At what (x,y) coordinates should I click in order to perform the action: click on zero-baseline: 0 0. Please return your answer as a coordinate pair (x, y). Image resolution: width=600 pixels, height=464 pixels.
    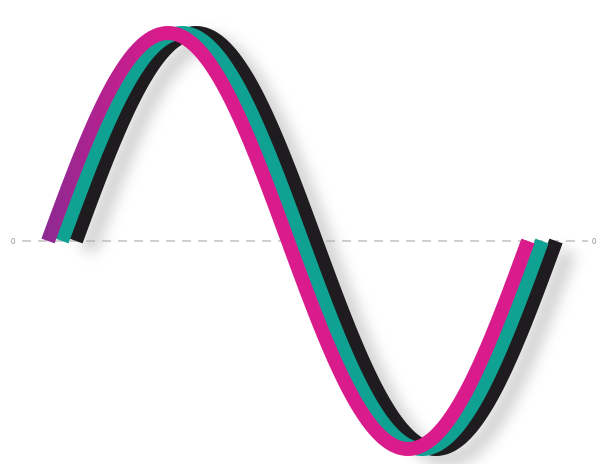
    Looking at the image, I should click on (304, 241).